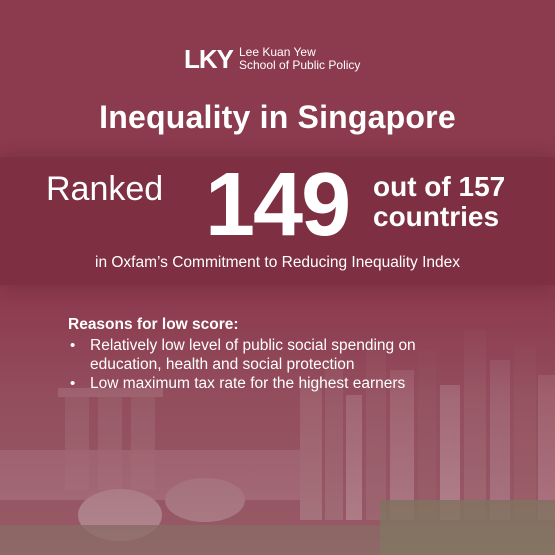 The height and width of the screenshot is (555, 555). I want to click on out-of-line-2: countries, so click(436, 216).